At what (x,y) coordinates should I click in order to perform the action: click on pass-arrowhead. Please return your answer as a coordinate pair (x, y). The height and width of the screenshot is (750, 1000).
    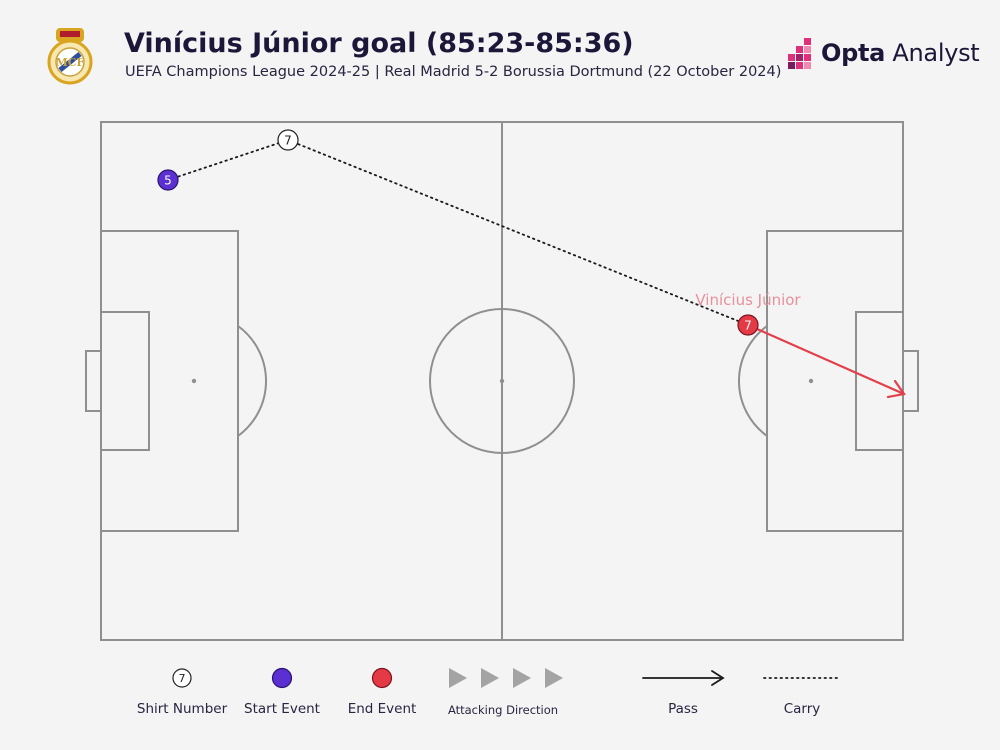
    Looking at the image, I should click on (896, 389).